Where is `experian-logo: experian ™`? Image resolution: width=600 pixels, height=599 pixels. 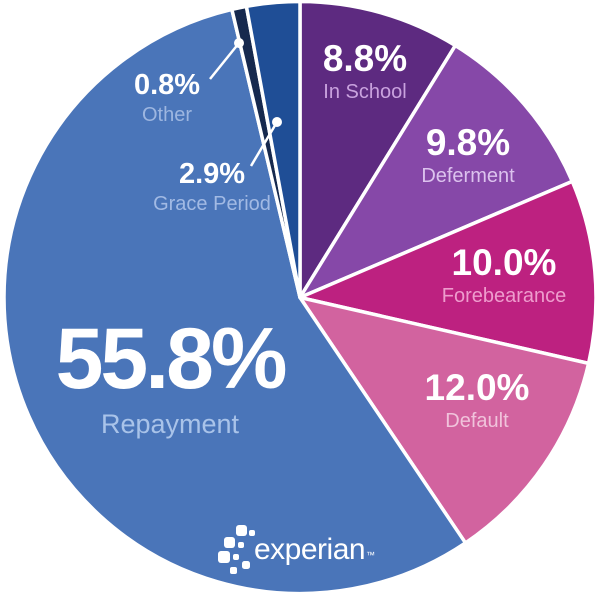 experian-logo: experian ™ is located at coordinates (296, 549).